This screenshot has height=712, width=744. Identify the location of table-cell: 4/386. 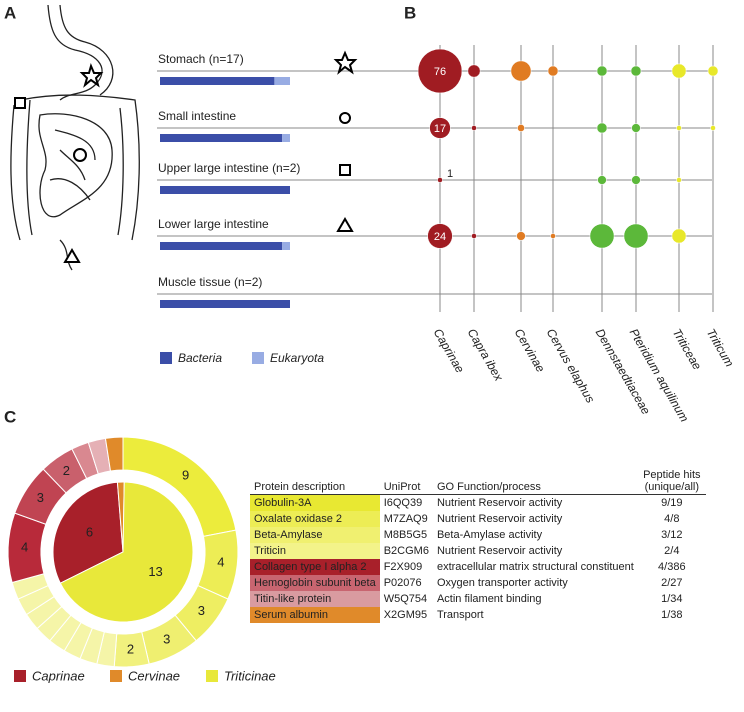
(672, 567).